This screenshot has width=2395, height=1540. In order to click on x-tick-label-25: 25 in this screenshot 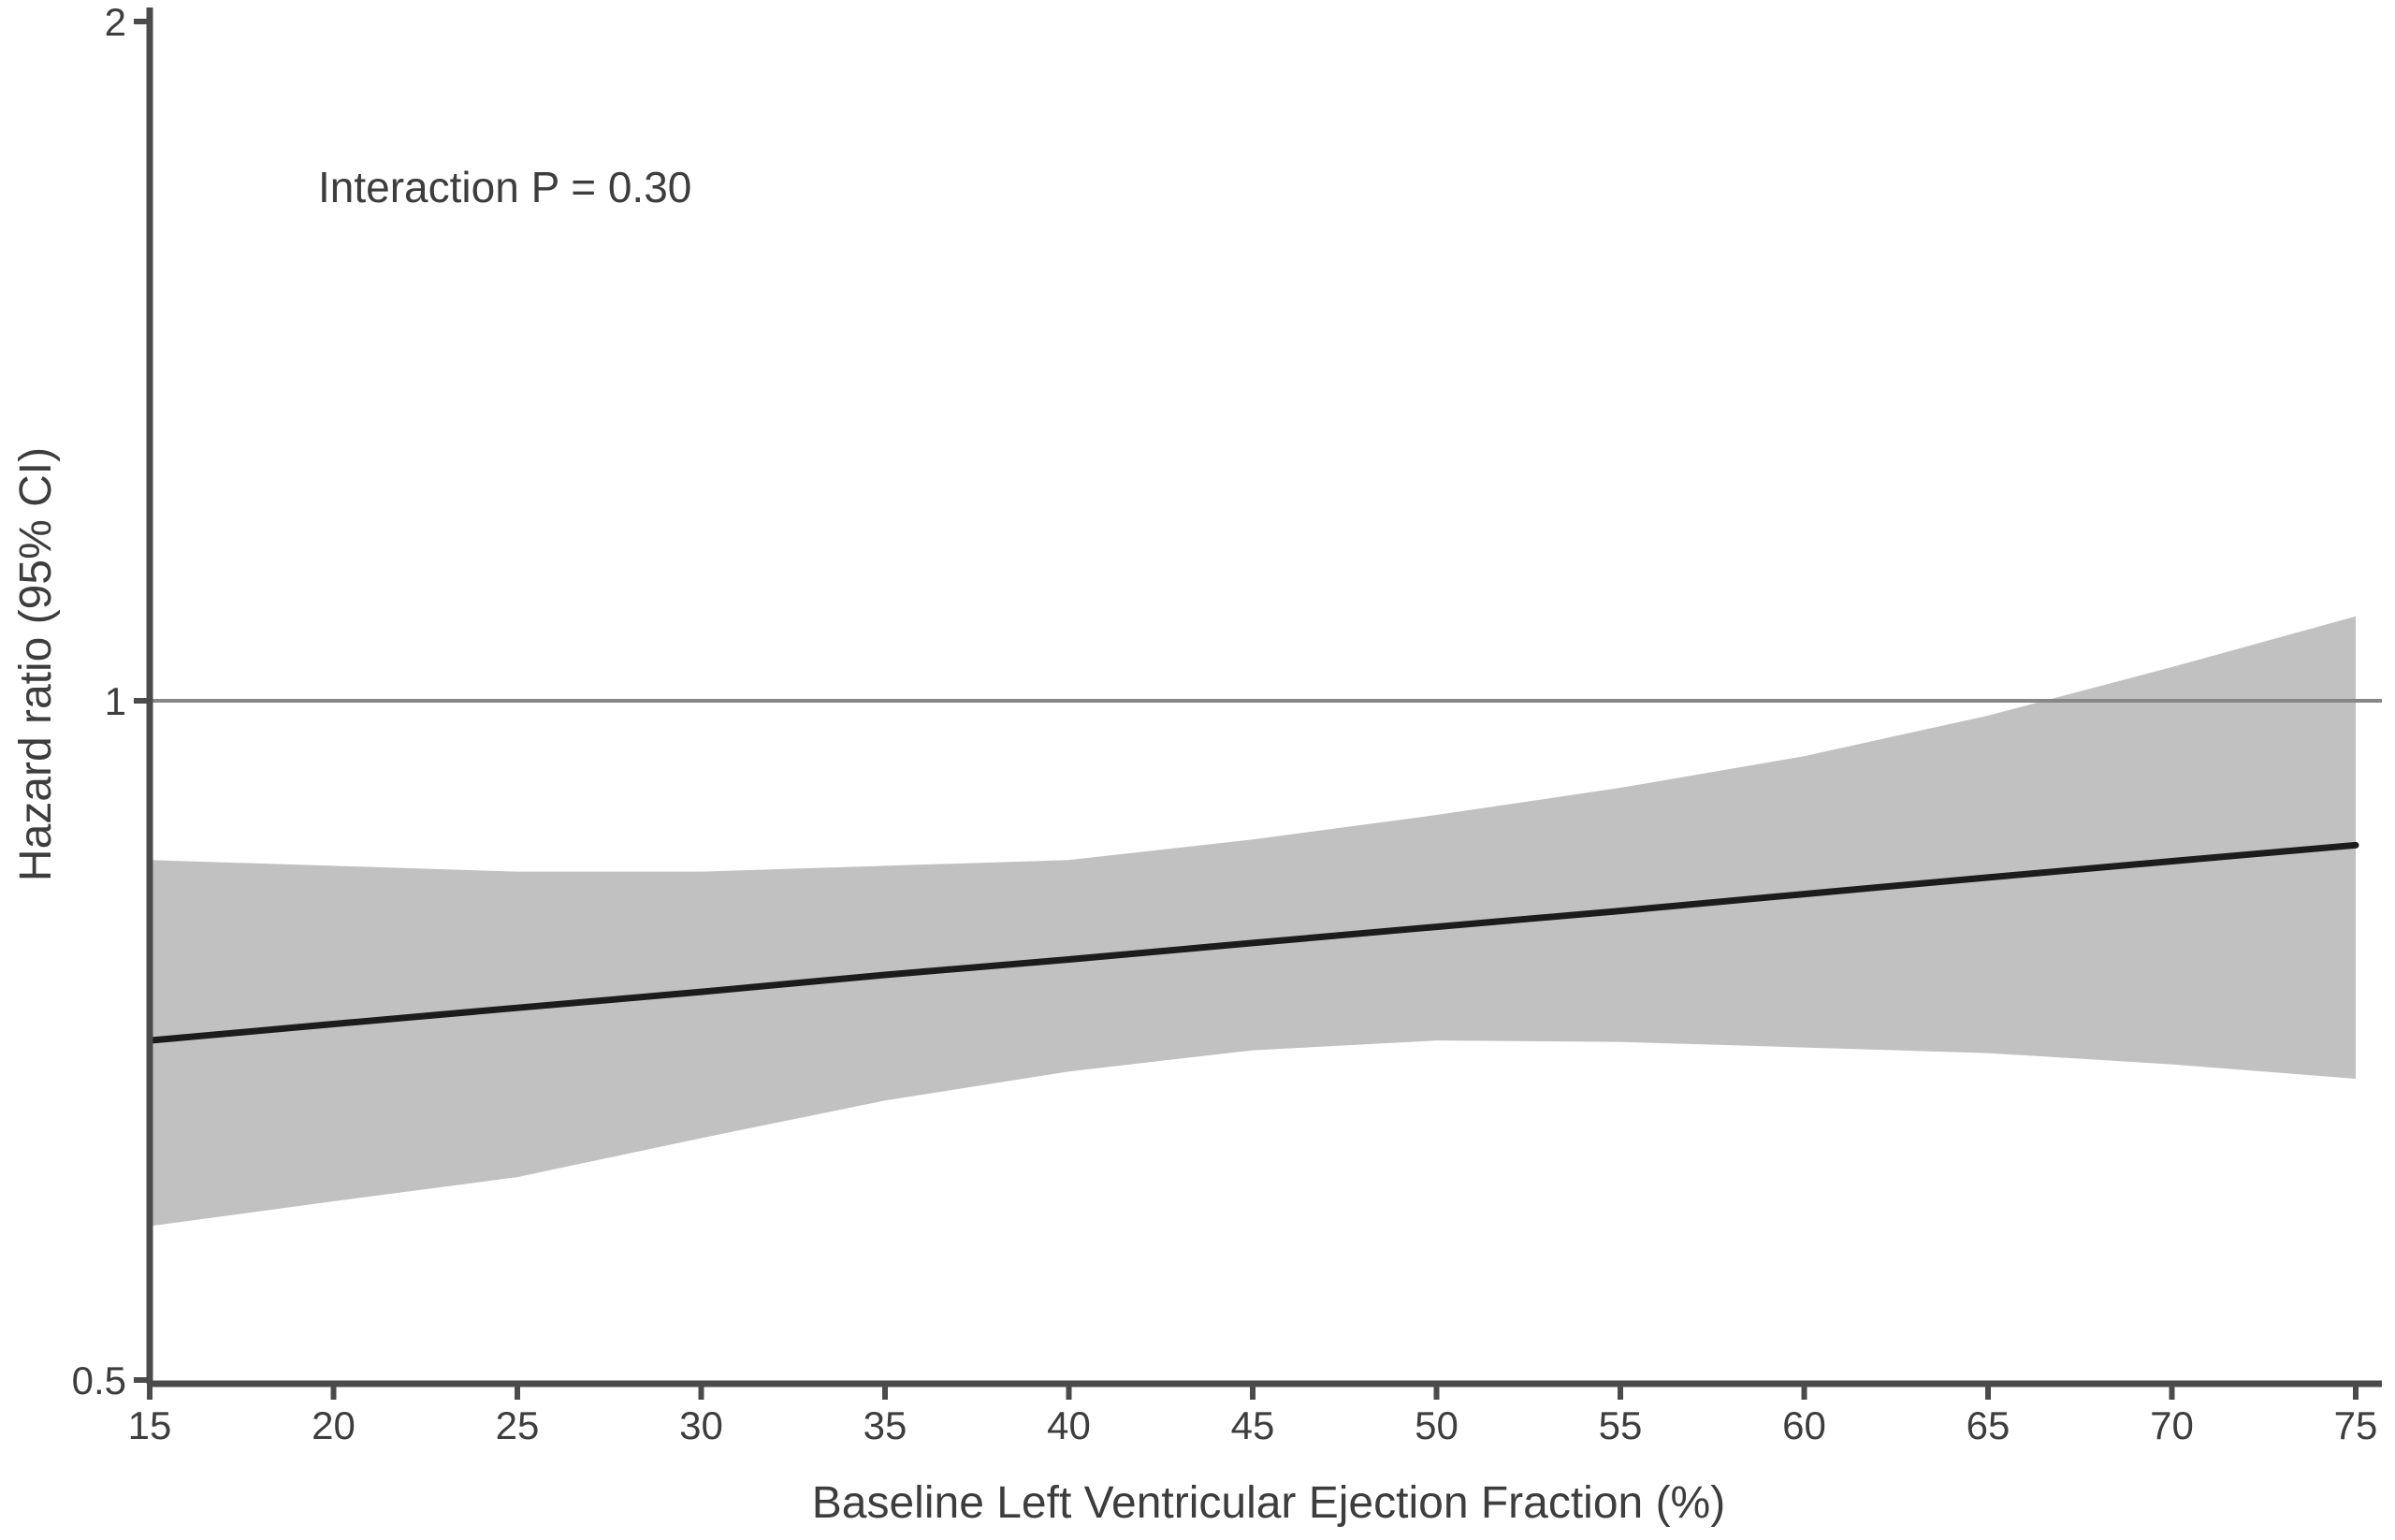, I will do `click(518, 1425)`.